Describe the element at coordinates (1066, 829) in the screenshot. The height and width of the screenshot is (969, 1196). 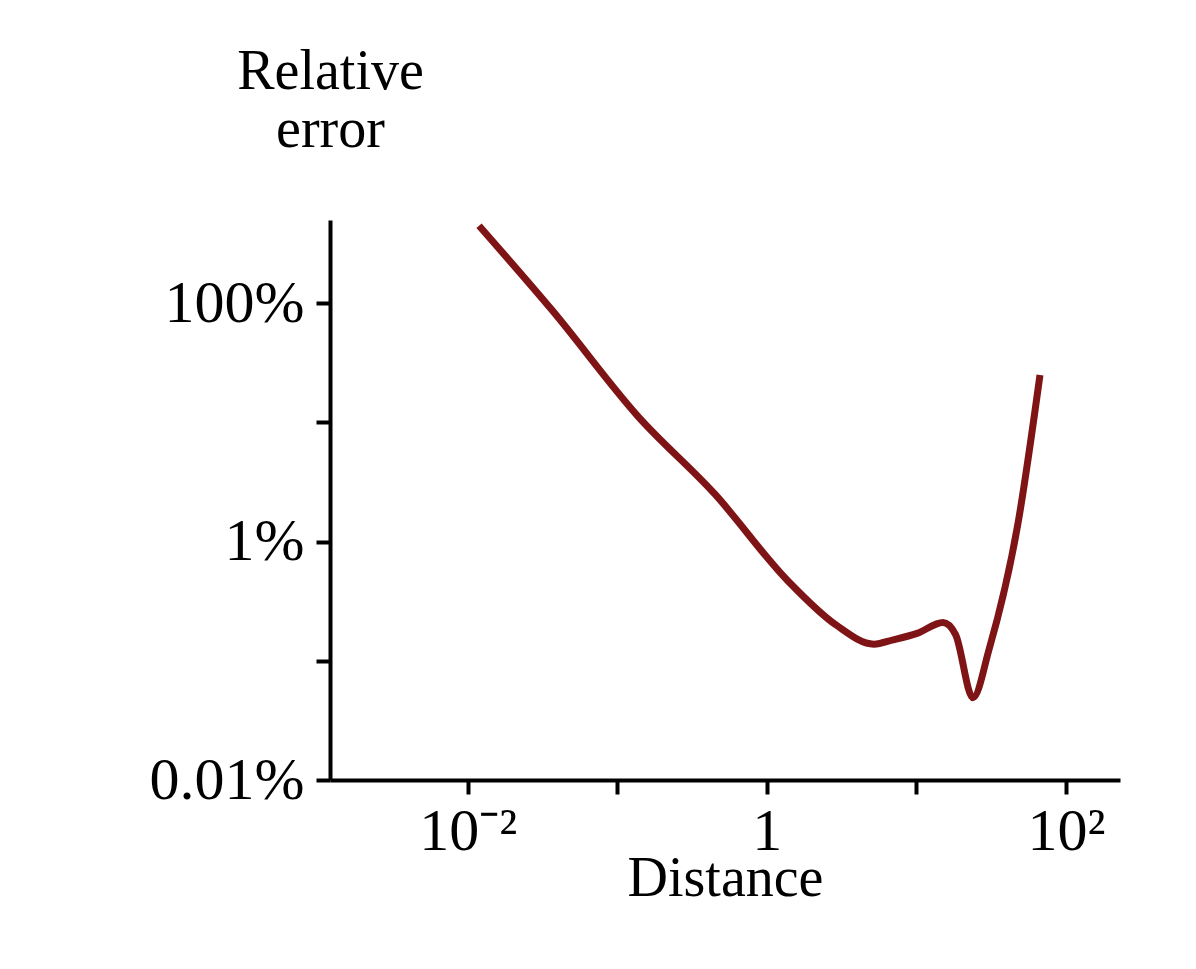
I see `x-tick-label: 10²` at that location.